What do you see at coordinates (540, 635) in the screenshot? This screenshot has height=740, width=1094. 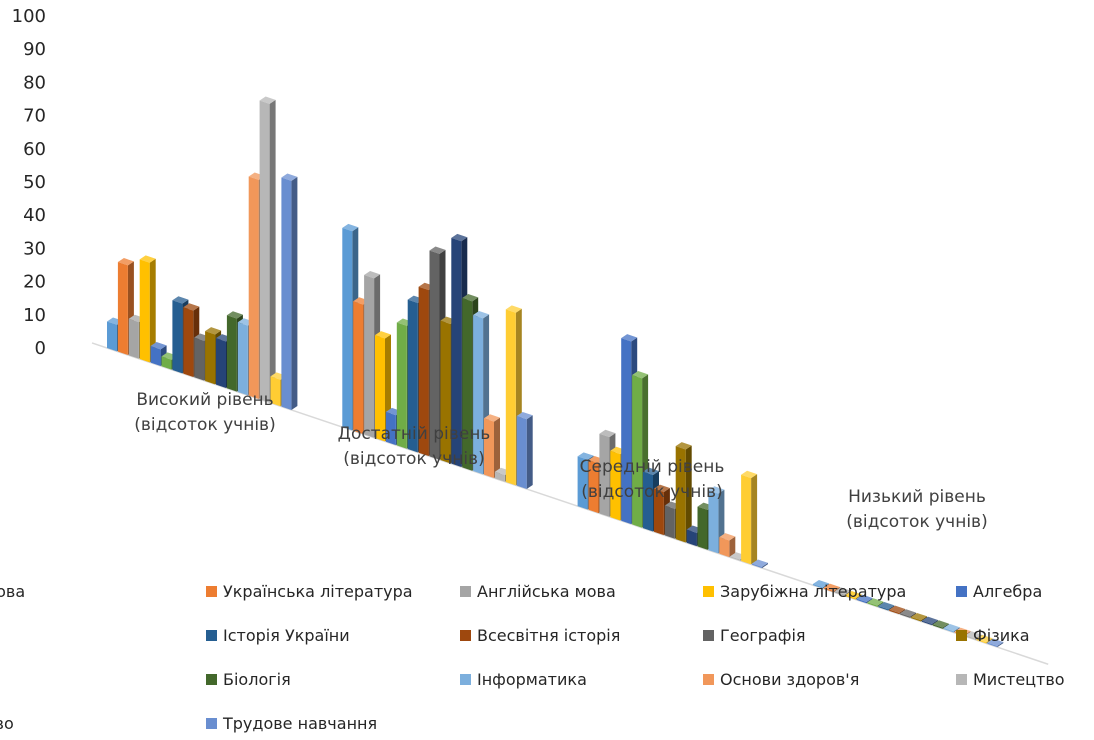 I see `legend-item: Всесвітня історія` at bounding box center [540, 635].